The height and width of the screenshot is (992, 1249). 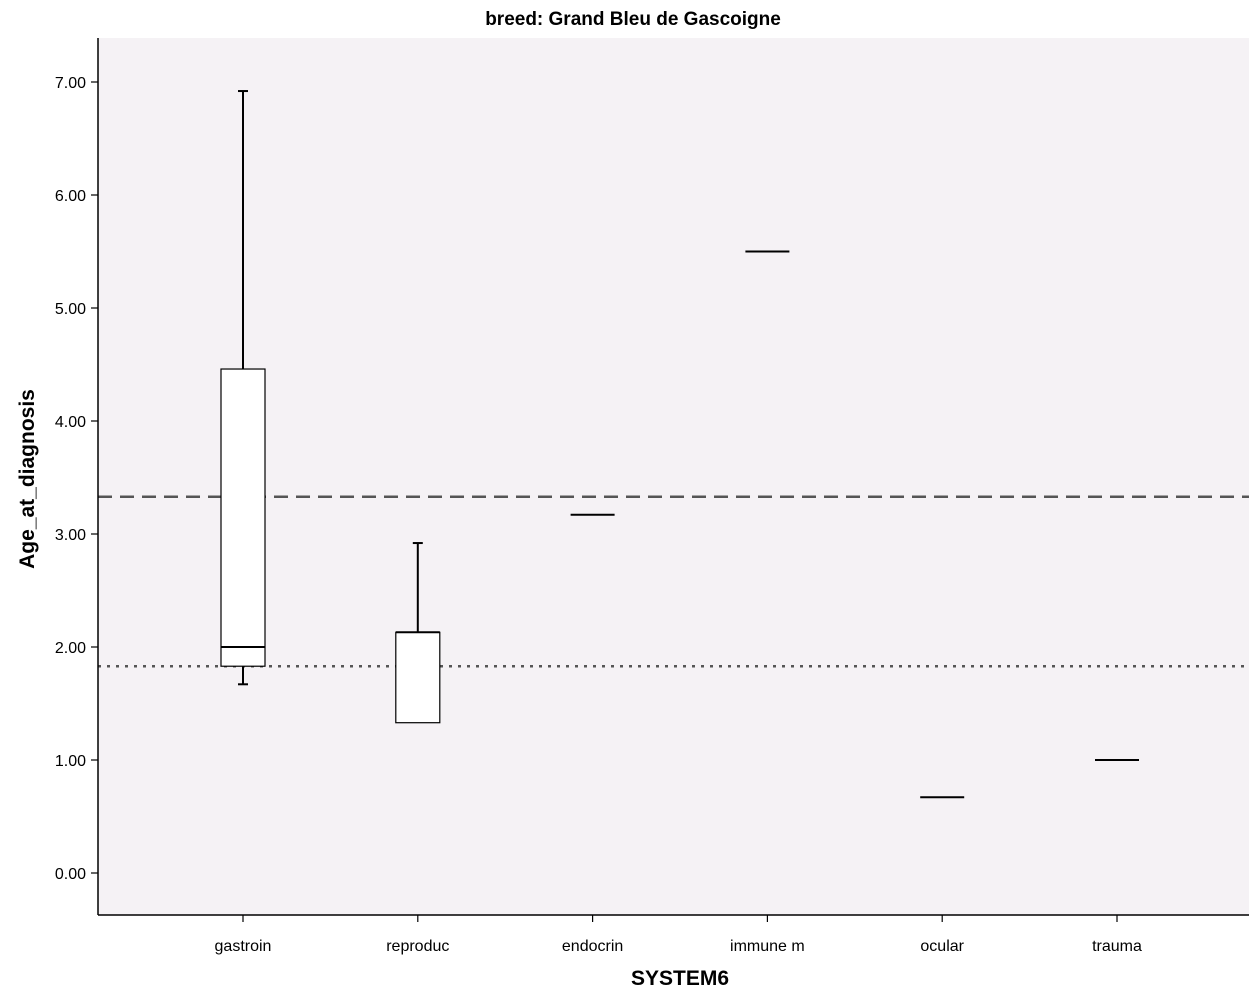 What do you see at coordinates (417, 946) in the screenshot?
I see `x-tick-label: reproduc` at bounding box center [417, 946].